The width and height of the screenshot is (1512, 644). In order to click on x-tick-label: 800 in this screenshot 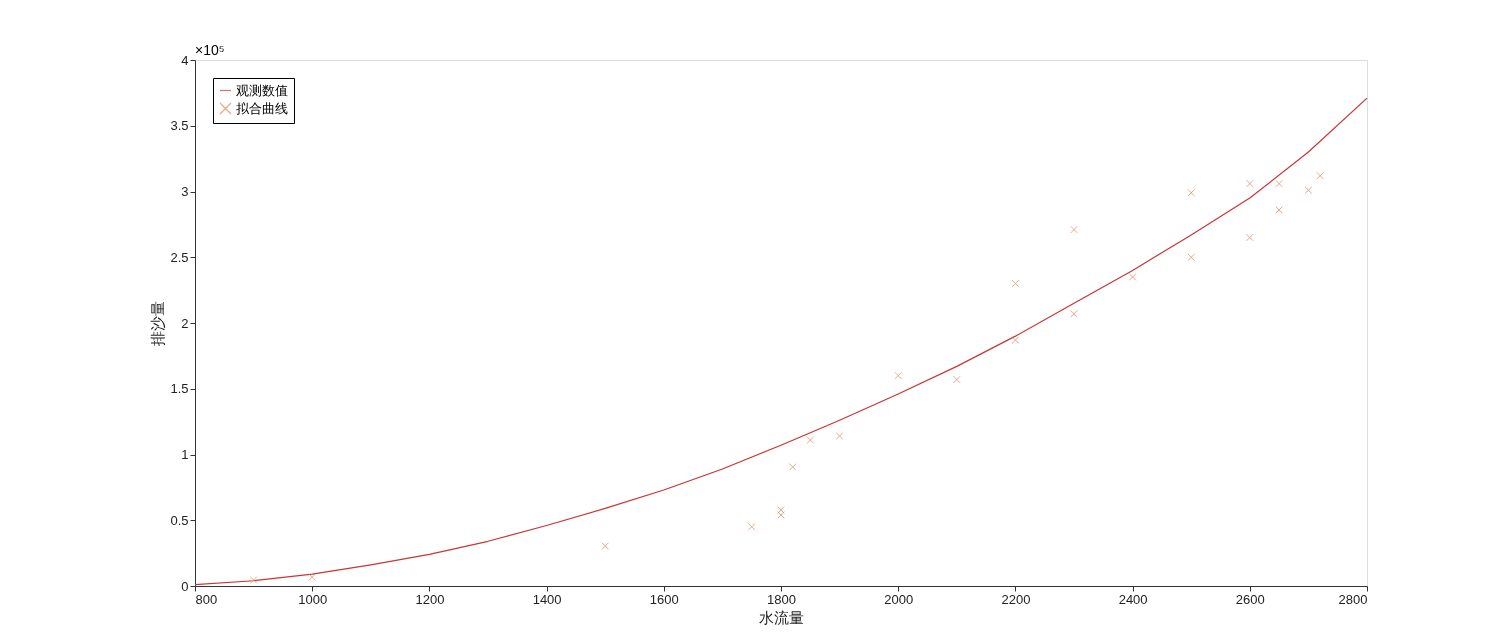, I will do `click(206, 599)`.